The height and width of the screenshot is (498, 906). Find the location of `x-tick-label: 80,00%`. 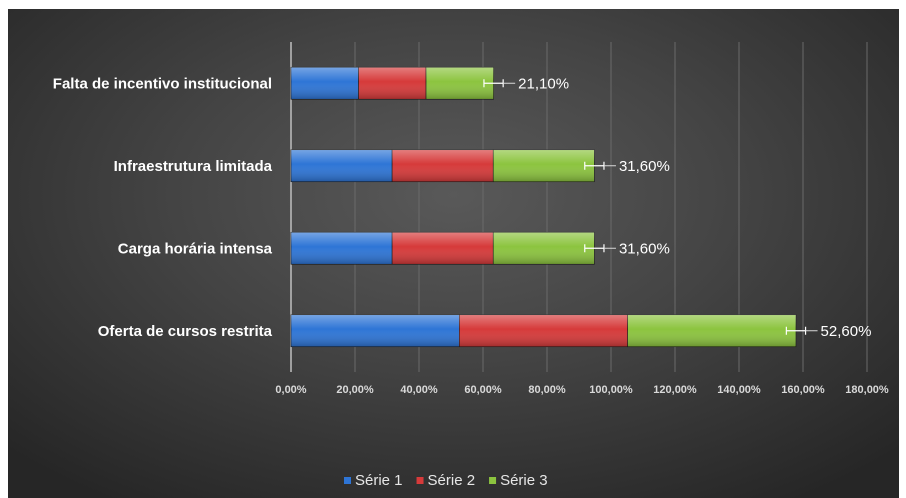

x-tick-label: 80,00% is located at coordinates (547, 390).